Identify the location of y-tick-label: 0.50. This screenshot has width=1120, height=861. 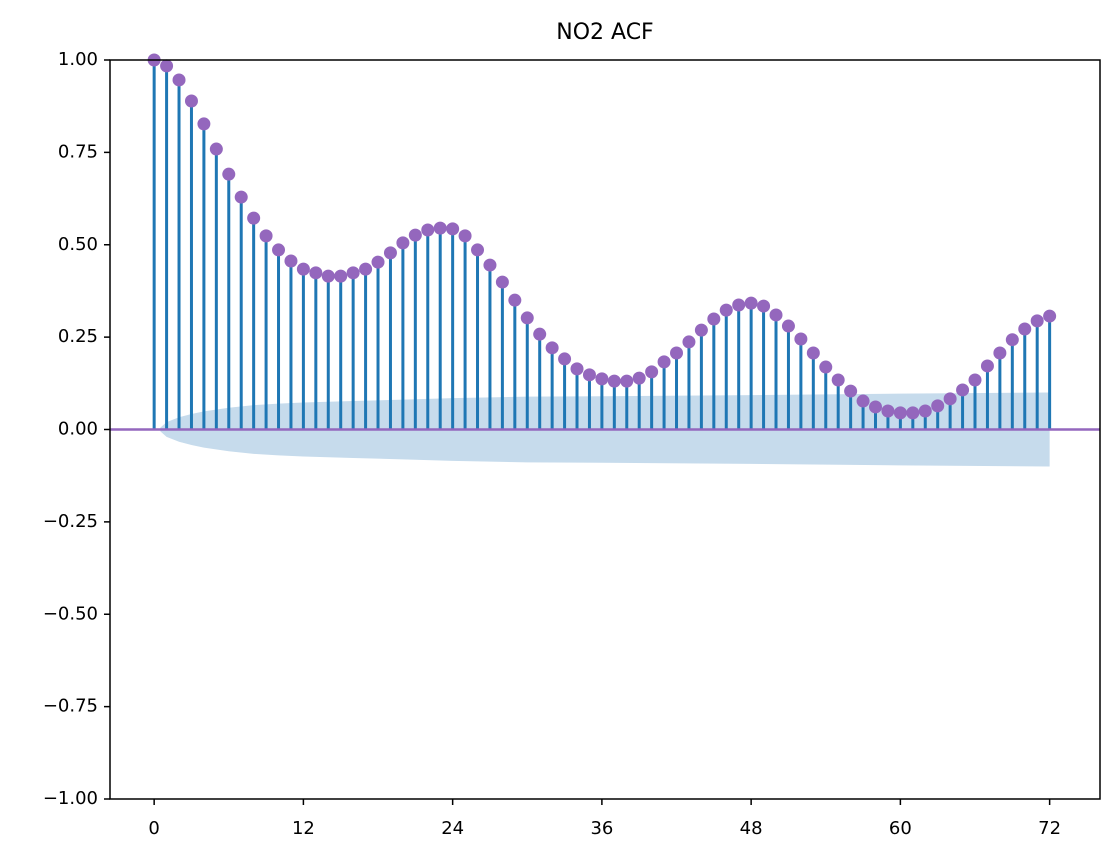
(78, 244).